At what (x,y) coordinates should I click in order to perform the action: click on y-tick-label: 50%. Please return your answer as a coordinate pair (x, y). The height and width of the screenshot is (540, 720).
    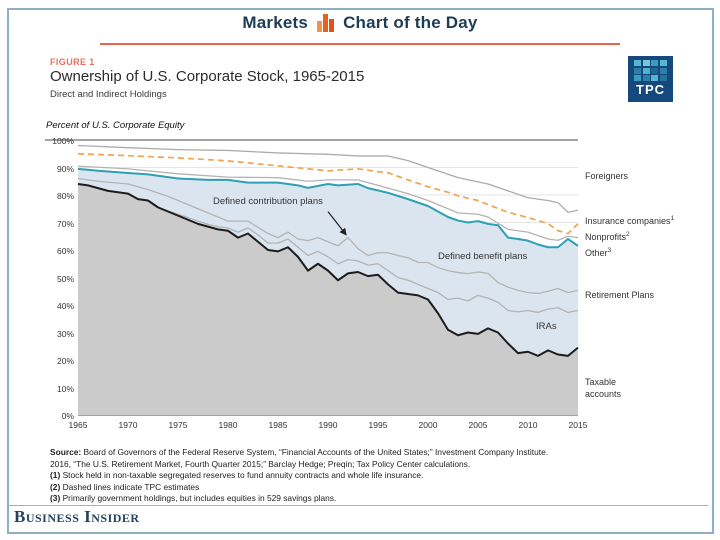
    Looking at the image, I should click on (65, 278).